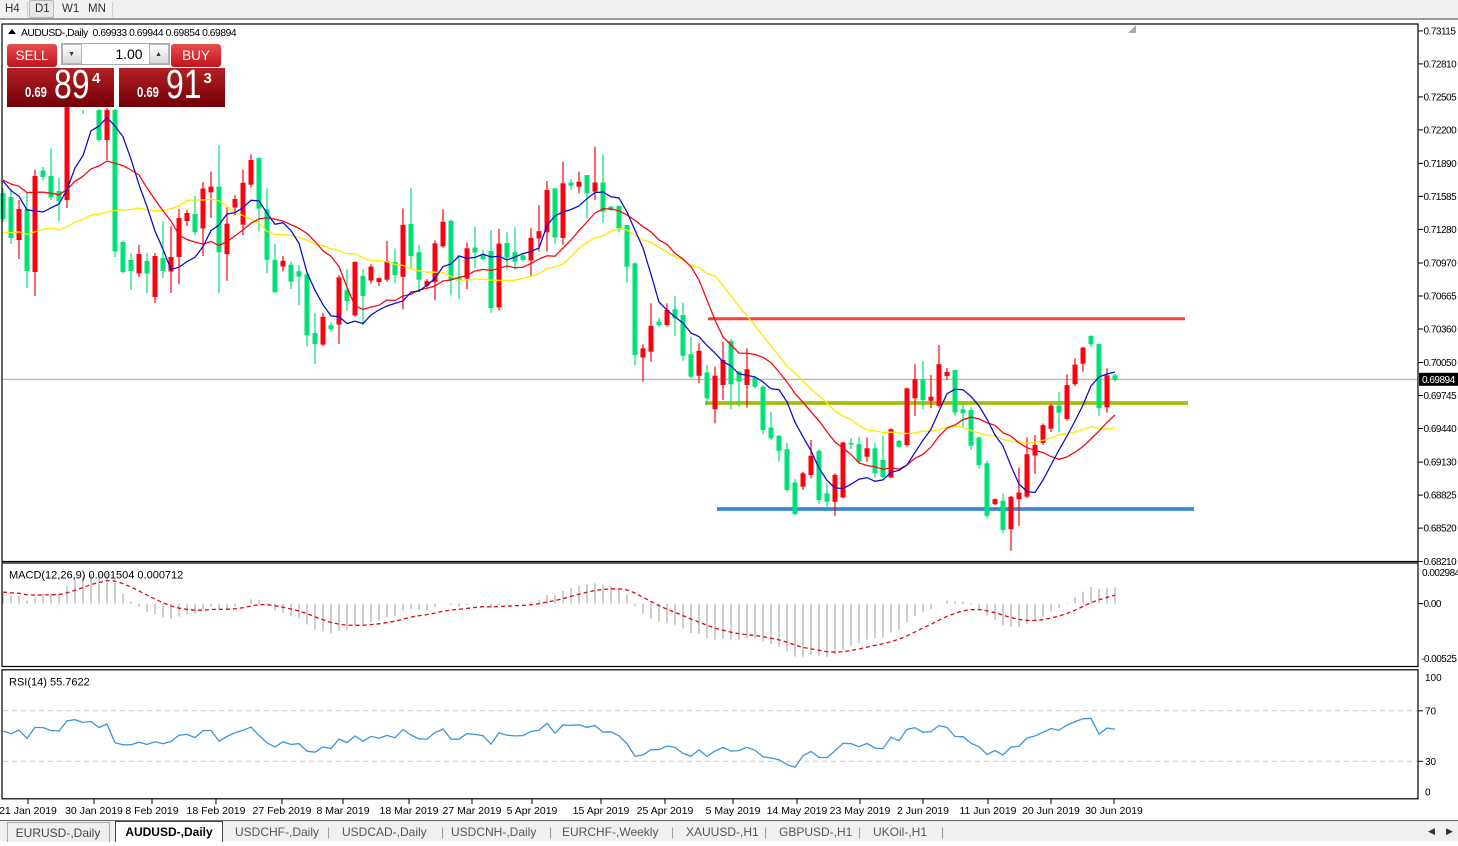 Image resolution: width=1458 pixels, height=846 pixels. Describe the element at coordinates (987, 811) in the screenshot. I see `svg-text: 11 Jun 2019` at that location.